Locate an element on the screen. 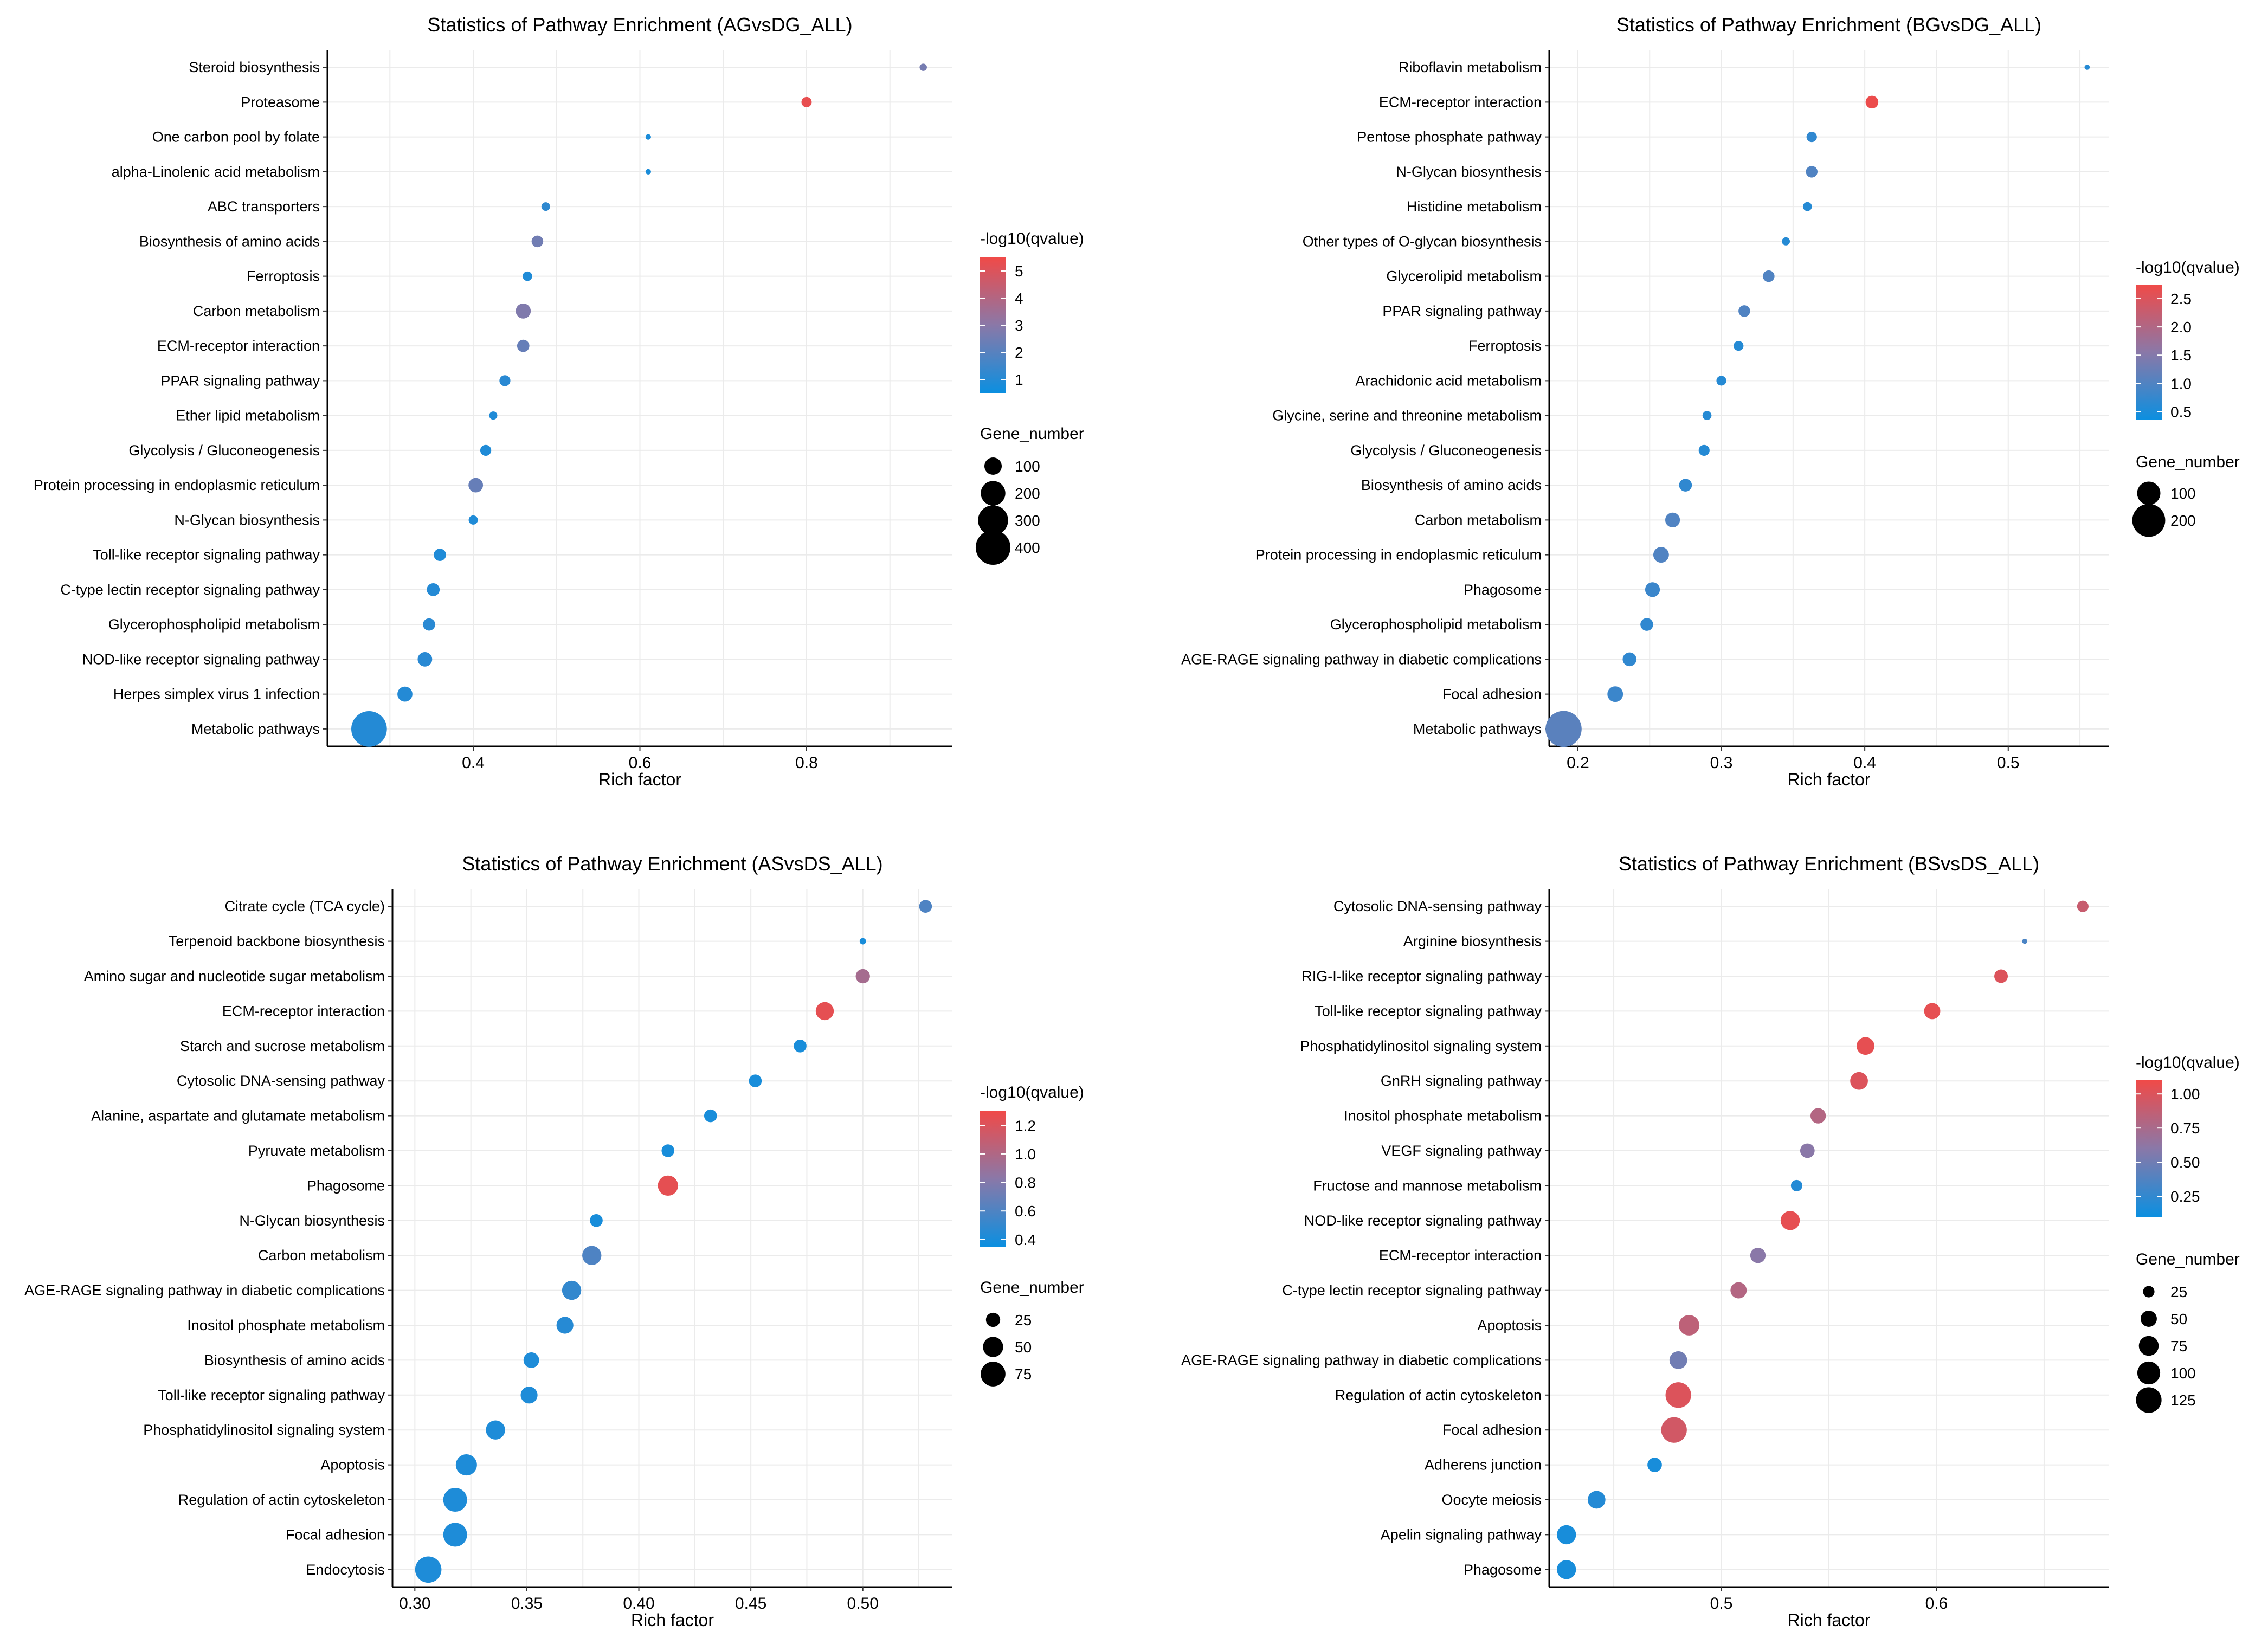 The height and width of the screenshot is (1638, 2268). category-label: Phagosome is located at coordinates (346, 1185).